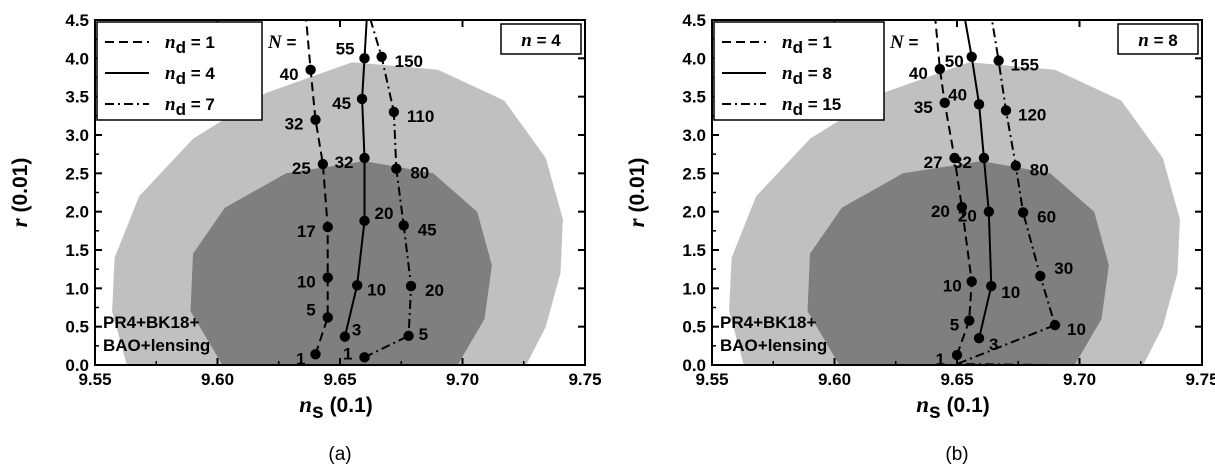 The image size is (1215, 465). Describe the element at coordinates (344, 162) in the screenshot. I see `data-label: 32` at that location.